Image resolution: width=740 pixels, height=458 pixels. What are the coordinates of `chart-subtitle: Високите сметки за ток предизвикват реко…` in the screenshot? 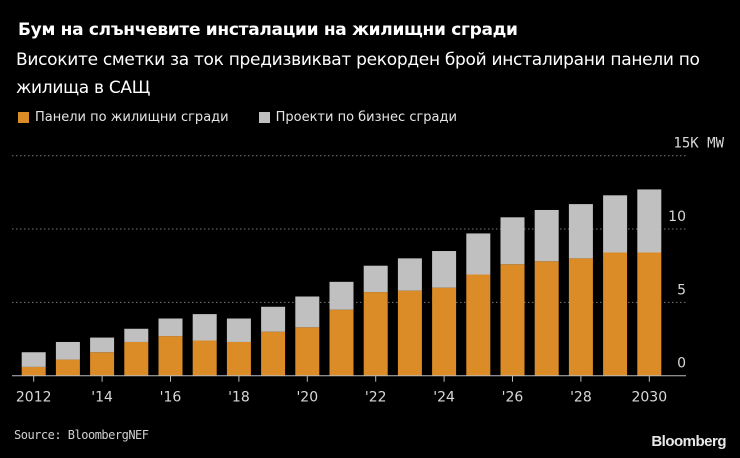 It's located at (358, 74).